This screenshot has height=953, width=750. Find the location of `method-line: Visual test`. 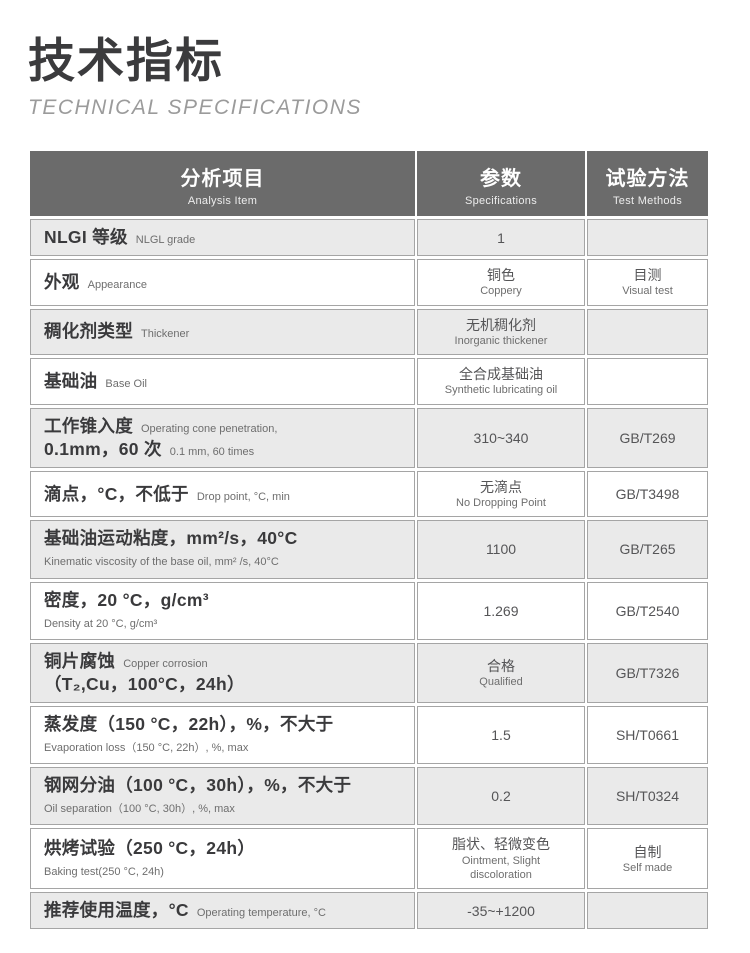

method-line: Visual test is located at coordinates (647, 291).